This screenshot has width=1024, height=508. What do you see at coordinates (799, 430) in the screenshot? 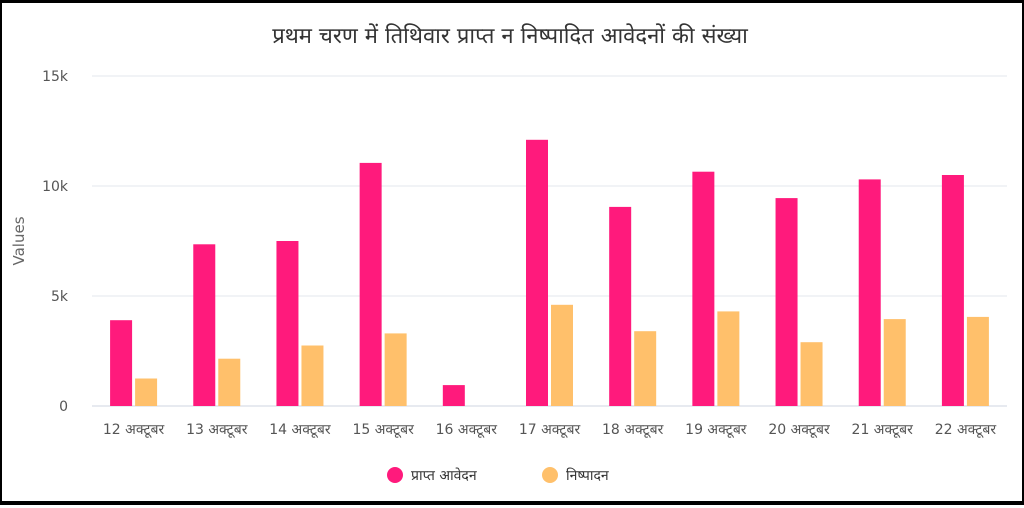
I see `x-tick-label: 20 अक्टूबर` at bounding box center [799, 430].